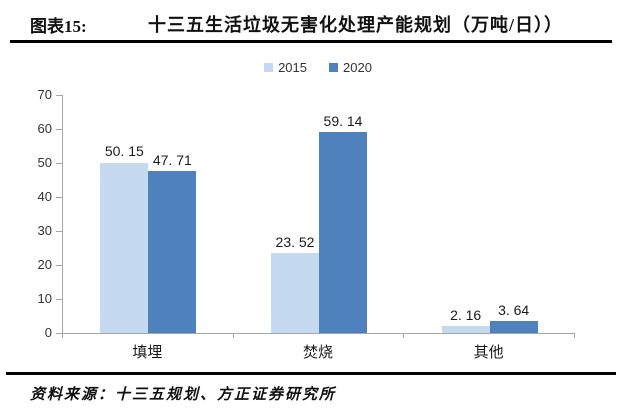 Image resolution: width=620 pixels, height=412 pixels. Describe the element at coordinates (311, 373) in the screenshot. I see `bottom-divider` at that location.